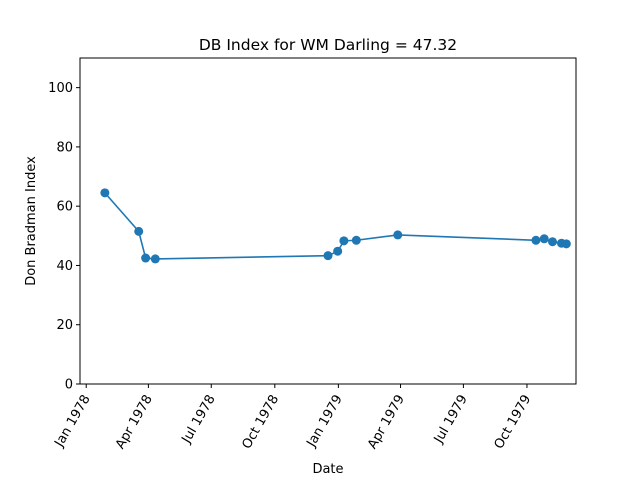 This screenshot has height=480, width=640. Describe the element at coordinates (64, 325) in the screenshot. I see `y-tick-label: 20` at that location.